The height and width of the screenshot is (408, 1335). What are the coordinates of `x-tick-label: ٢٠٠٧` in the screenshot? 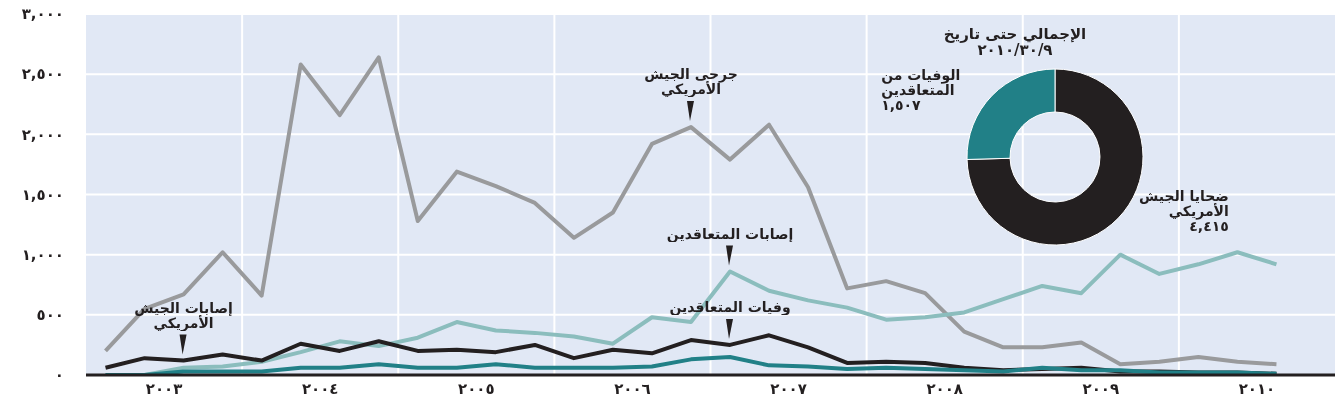 It's located at (788, 388).